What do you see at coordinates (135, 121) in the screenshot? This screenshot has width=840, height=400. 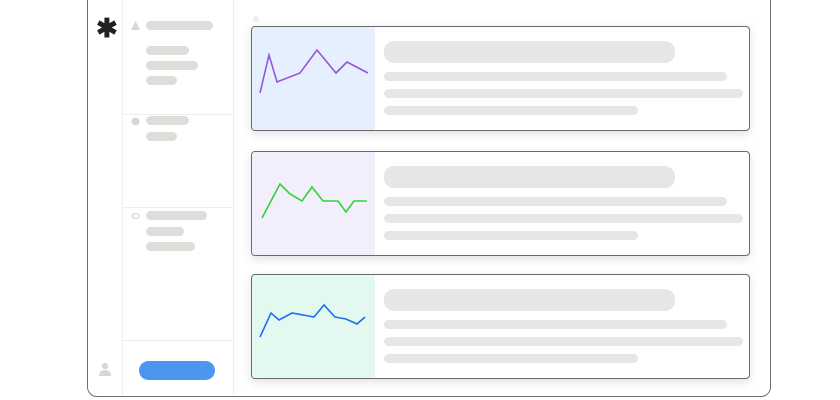 I see `gear-icon` at bounding box center [135, 121].